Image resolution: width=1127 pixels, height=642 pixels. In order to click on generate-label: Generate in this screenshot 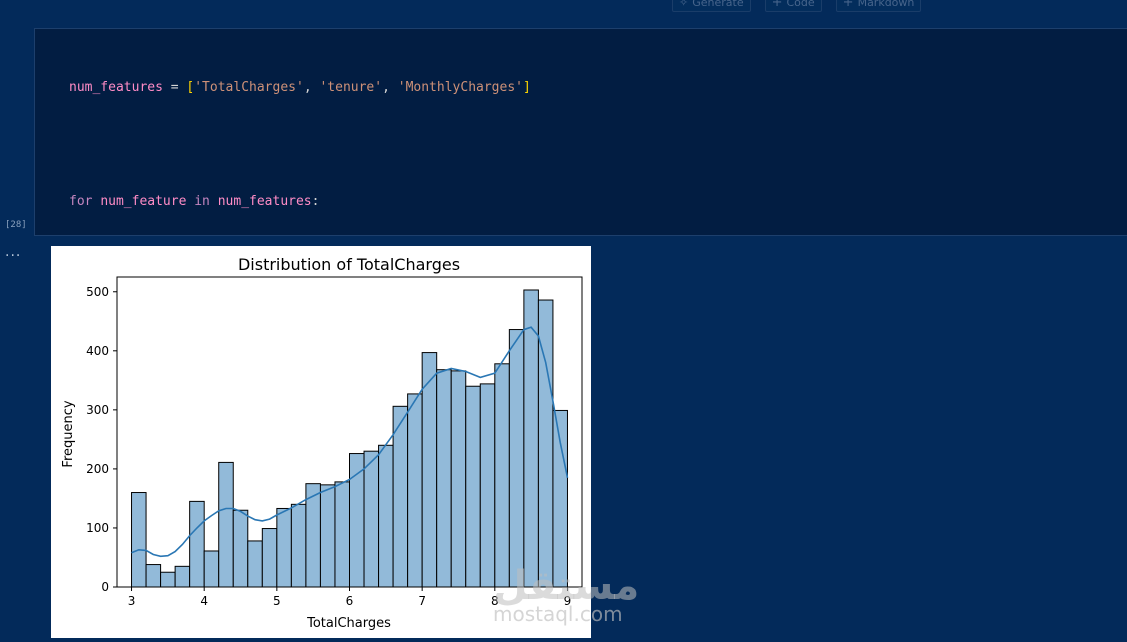, I will do `click(718, 4)`.